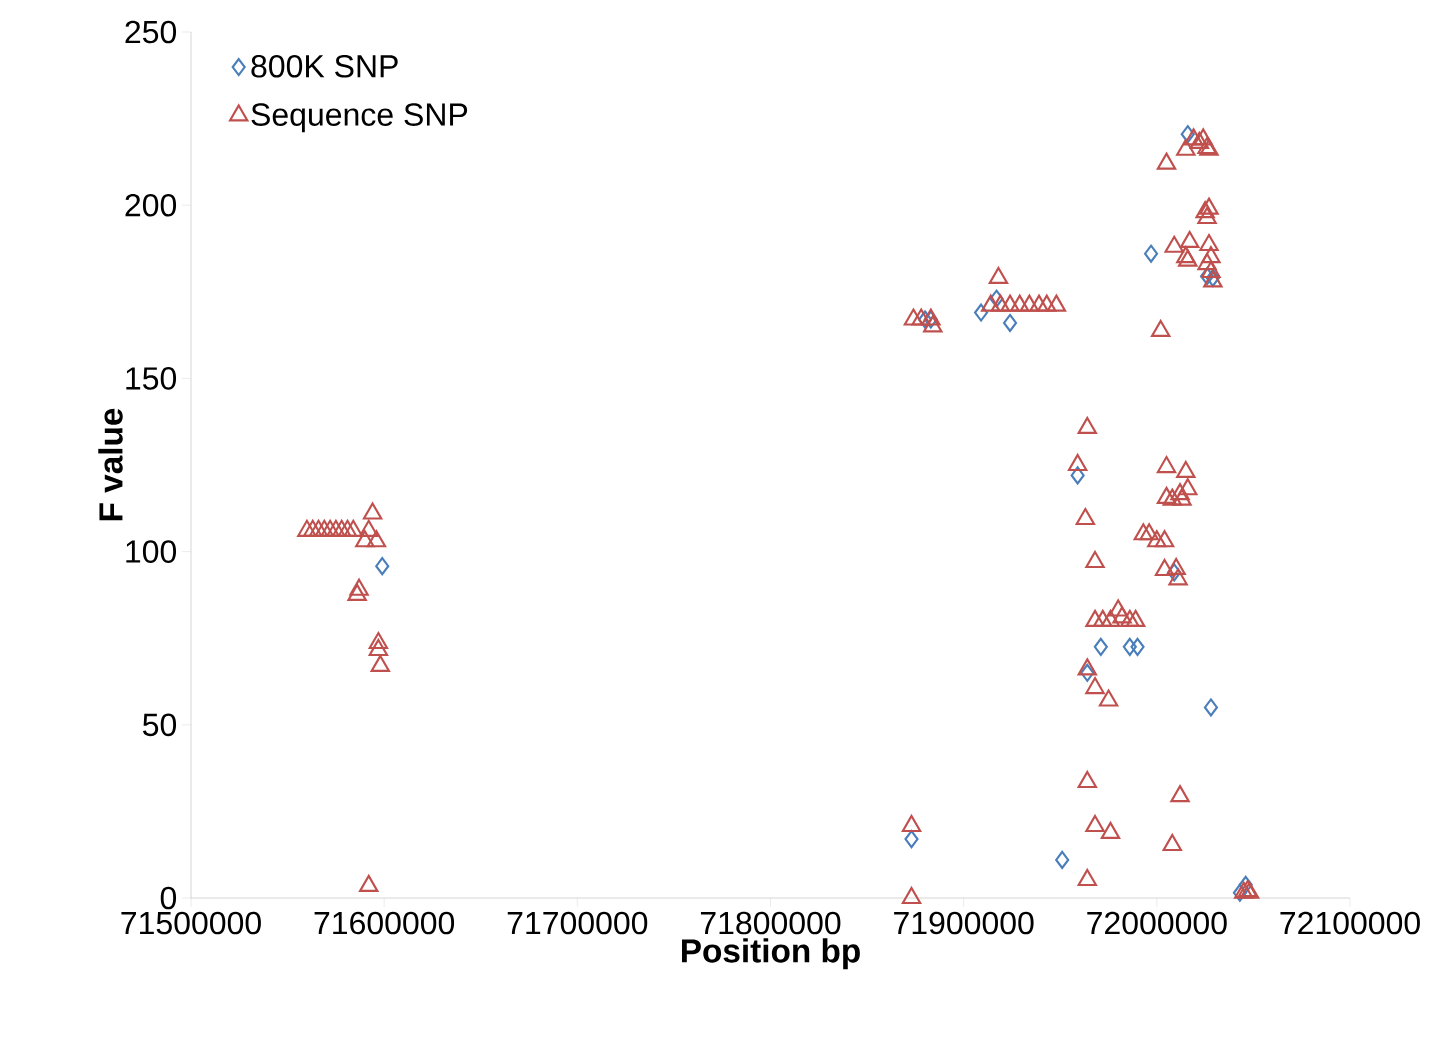 This screenshot has width=1446, height=1047. I want to click on x-tick-label: 71800000, so click(770, 923).